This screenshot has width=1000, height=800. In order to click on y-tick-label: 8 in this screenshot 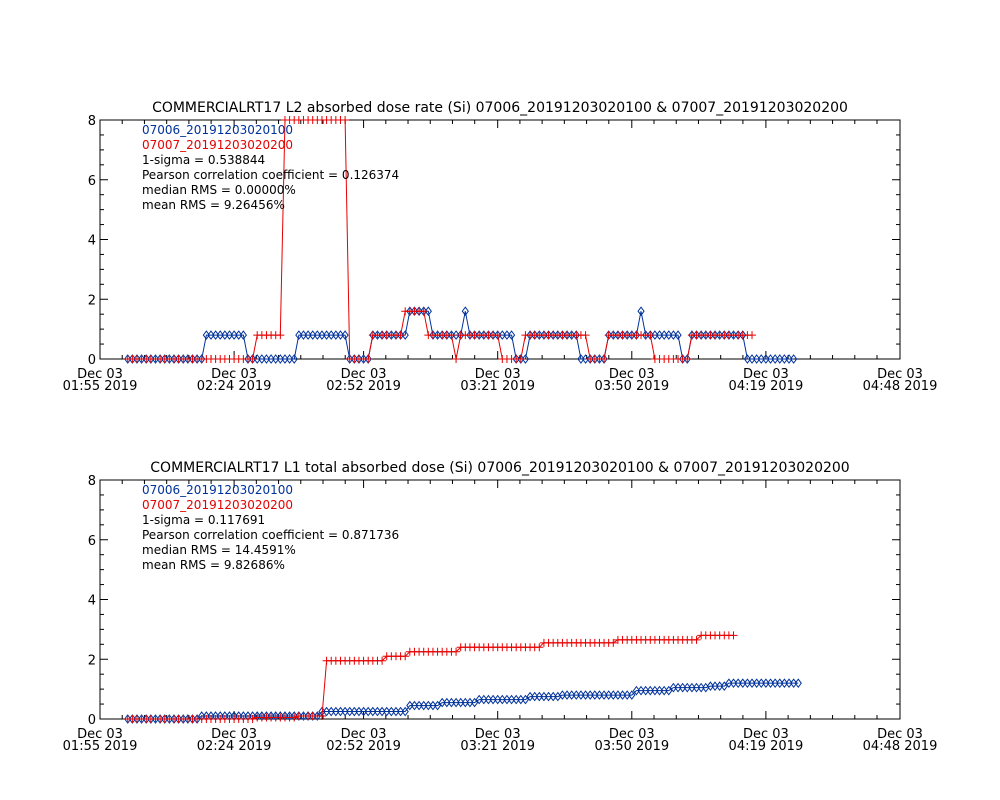, I will do `click(92, 481)`.